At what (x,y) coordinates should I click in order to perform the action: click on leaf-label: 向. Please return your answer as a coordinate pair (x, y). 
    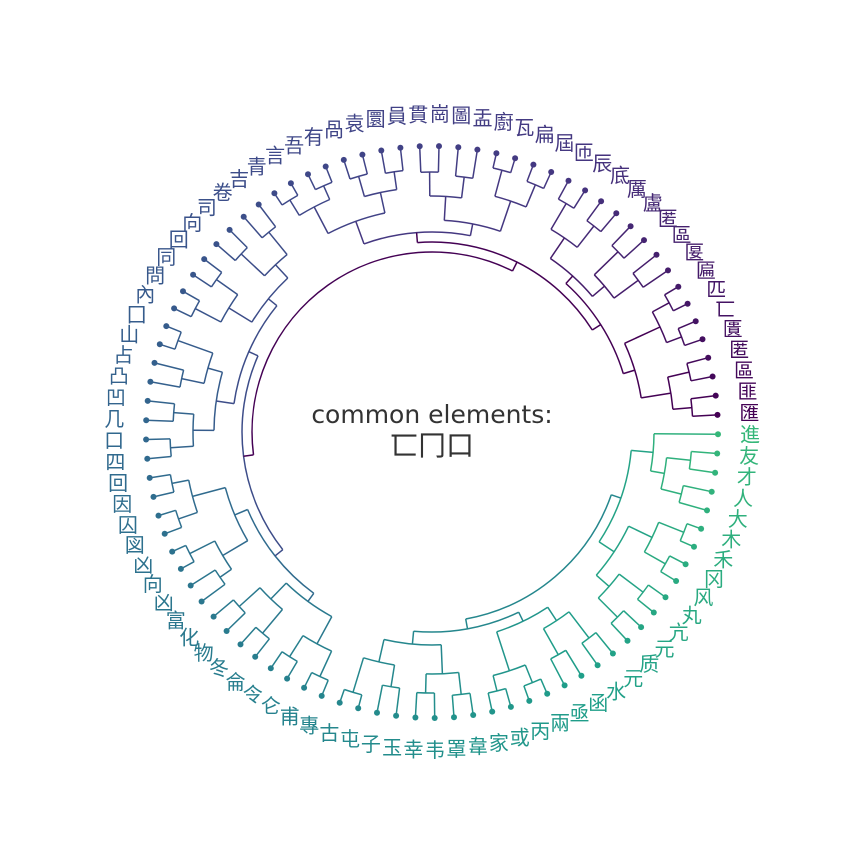
    Looking at the image, I should click on (192, 223).